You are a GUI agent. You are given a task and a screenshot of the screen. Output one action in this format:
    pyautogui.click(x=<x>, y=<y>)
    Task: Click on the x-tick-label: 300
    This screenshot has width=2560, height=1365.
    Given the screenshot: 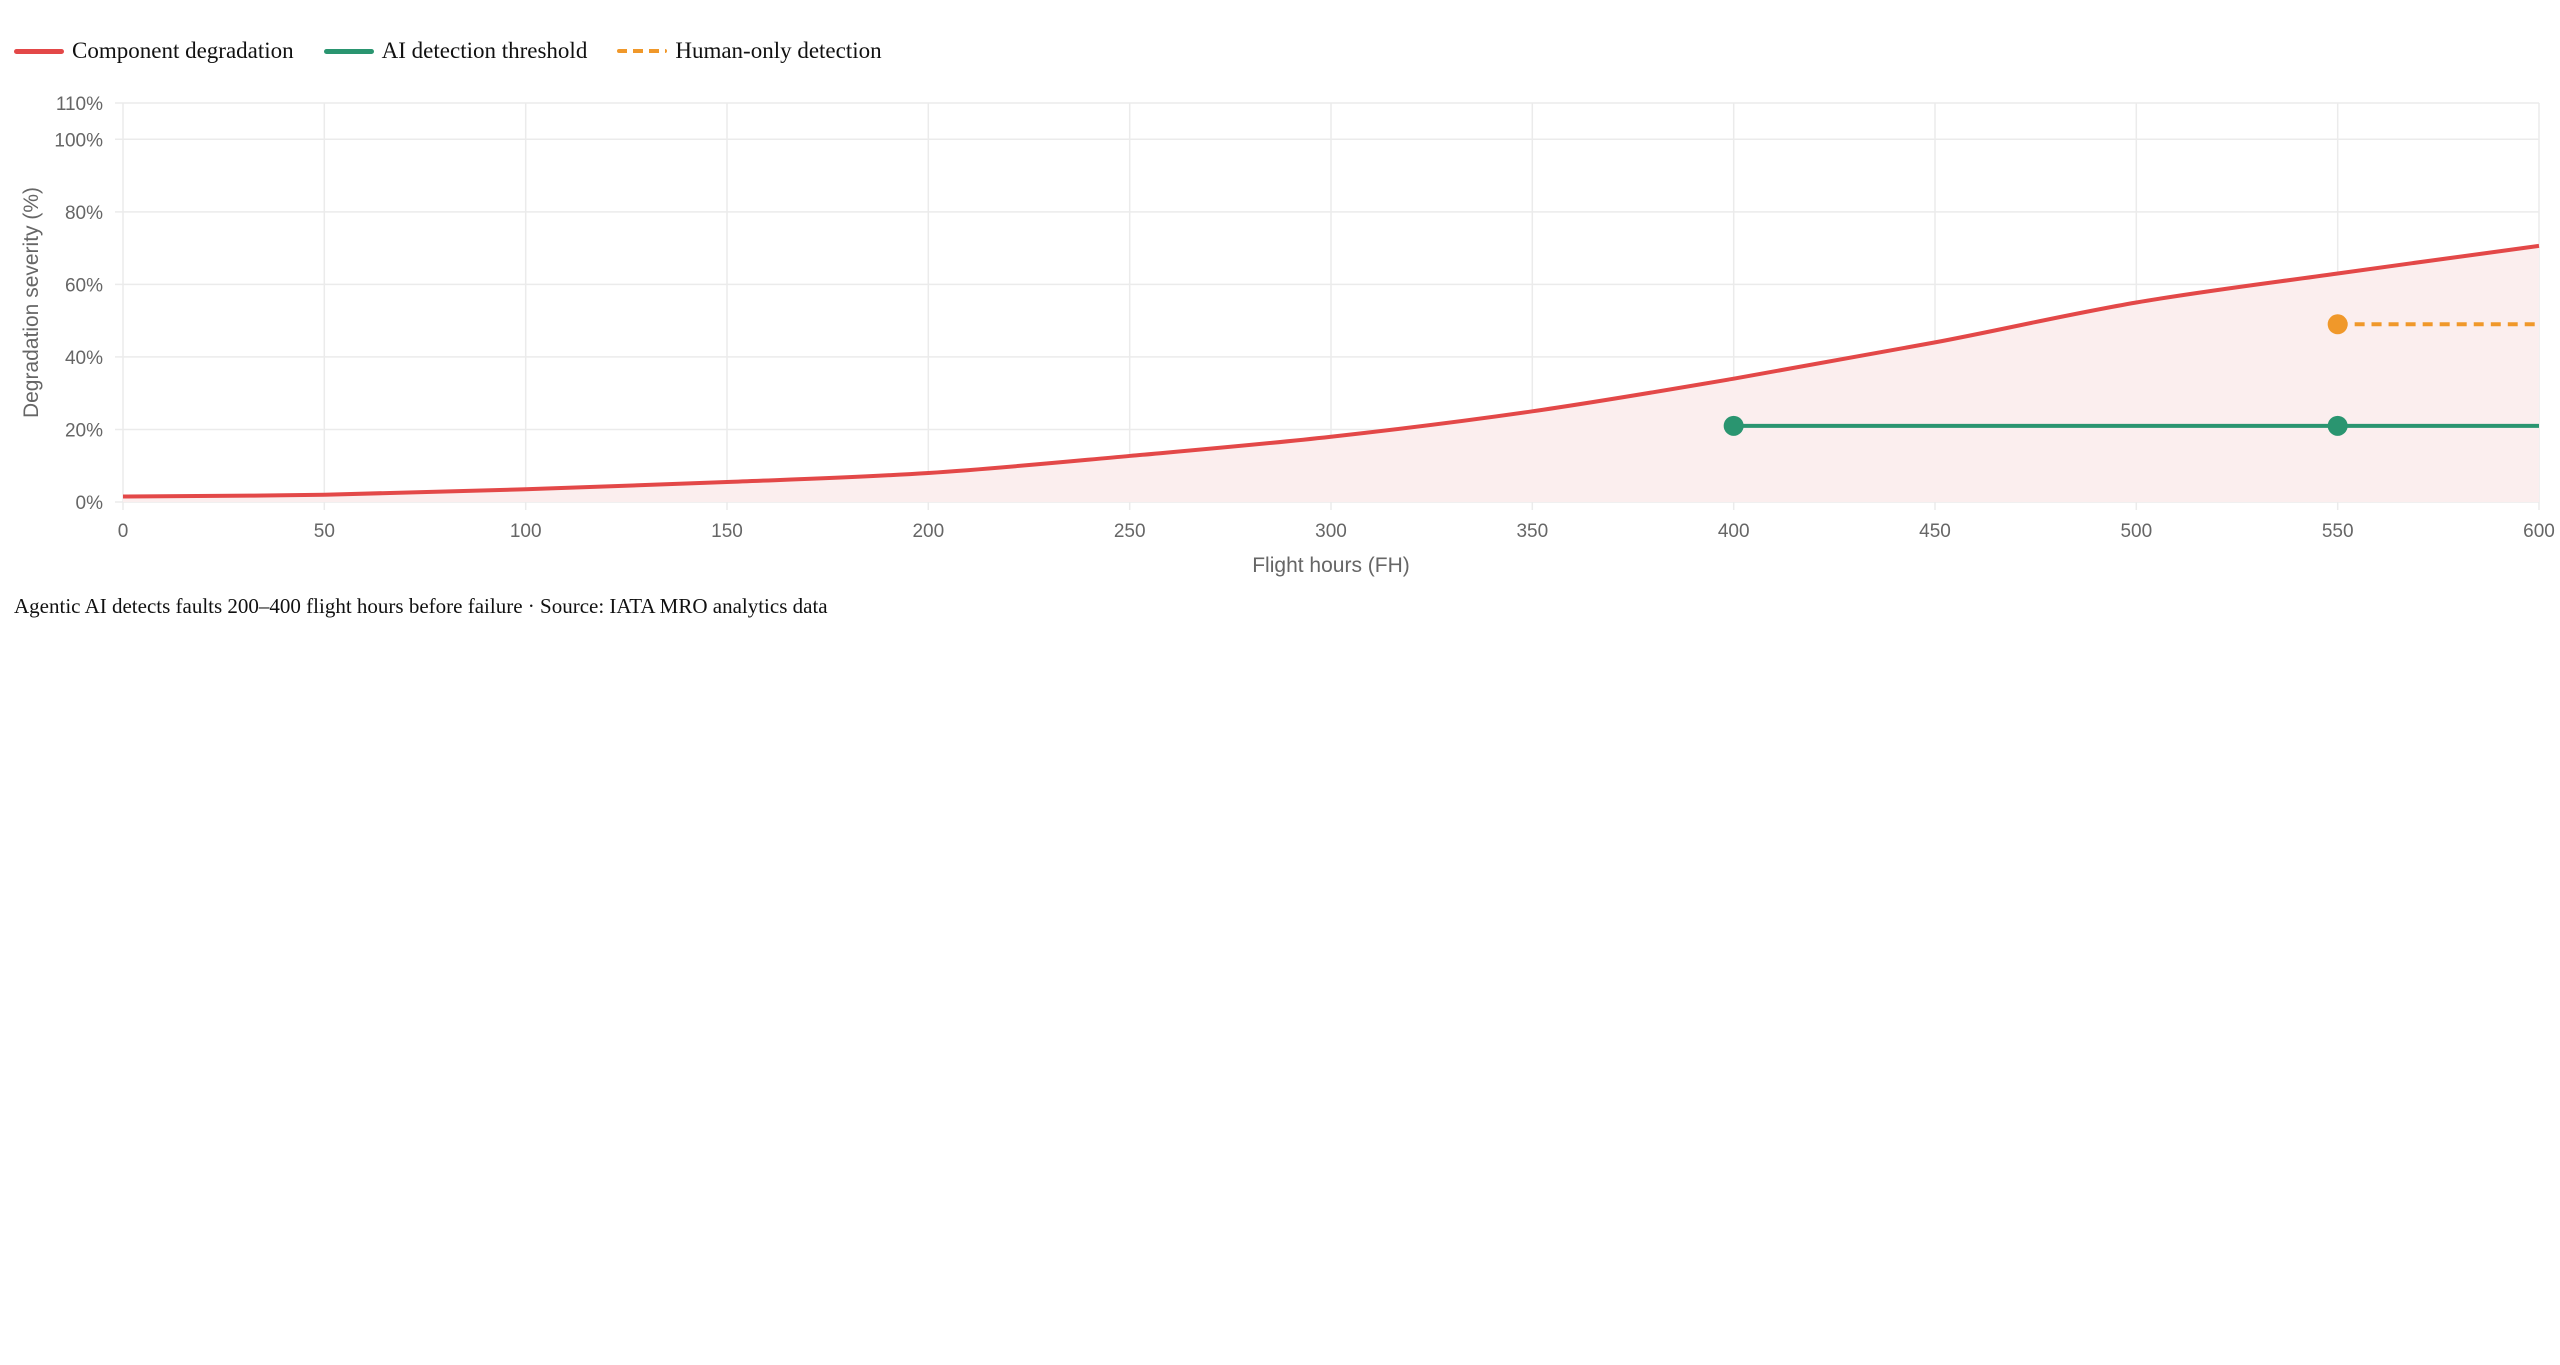 What is the action you would take?
    pyautogui.click(x=1331, y=531)
    